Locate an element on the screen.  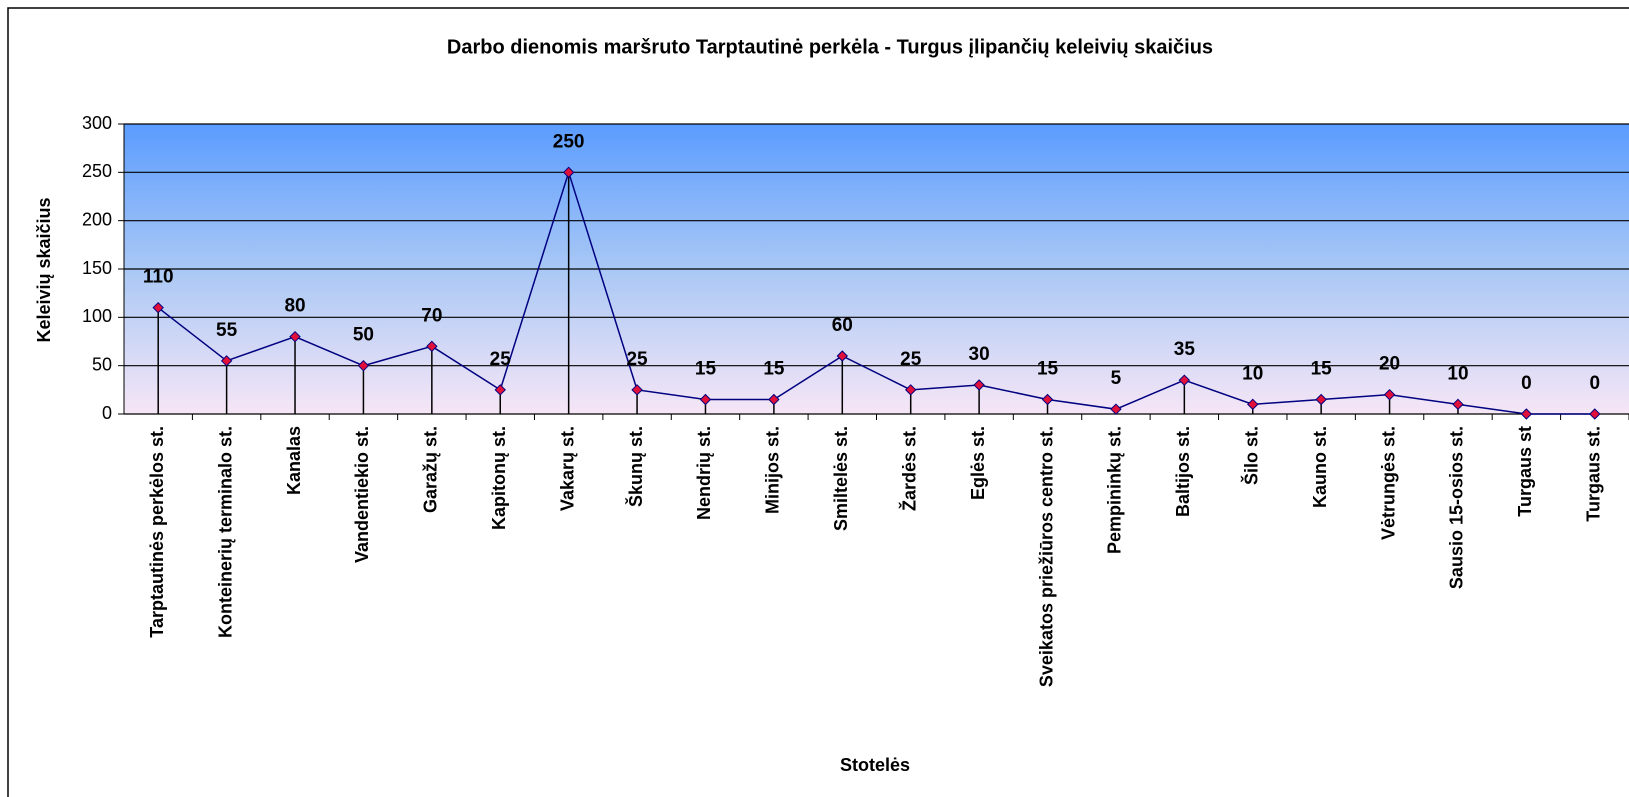
x-tick-label: Šilo st. is located at coordinates (1251, 455).